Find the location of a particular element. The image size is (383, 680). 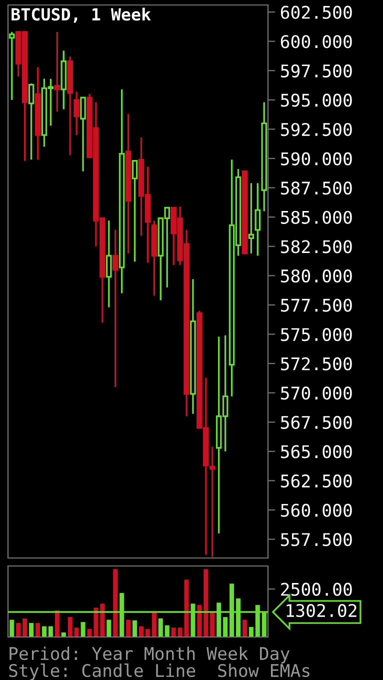

y-tick-label: 575.000 is located at coordinates (316, 335).